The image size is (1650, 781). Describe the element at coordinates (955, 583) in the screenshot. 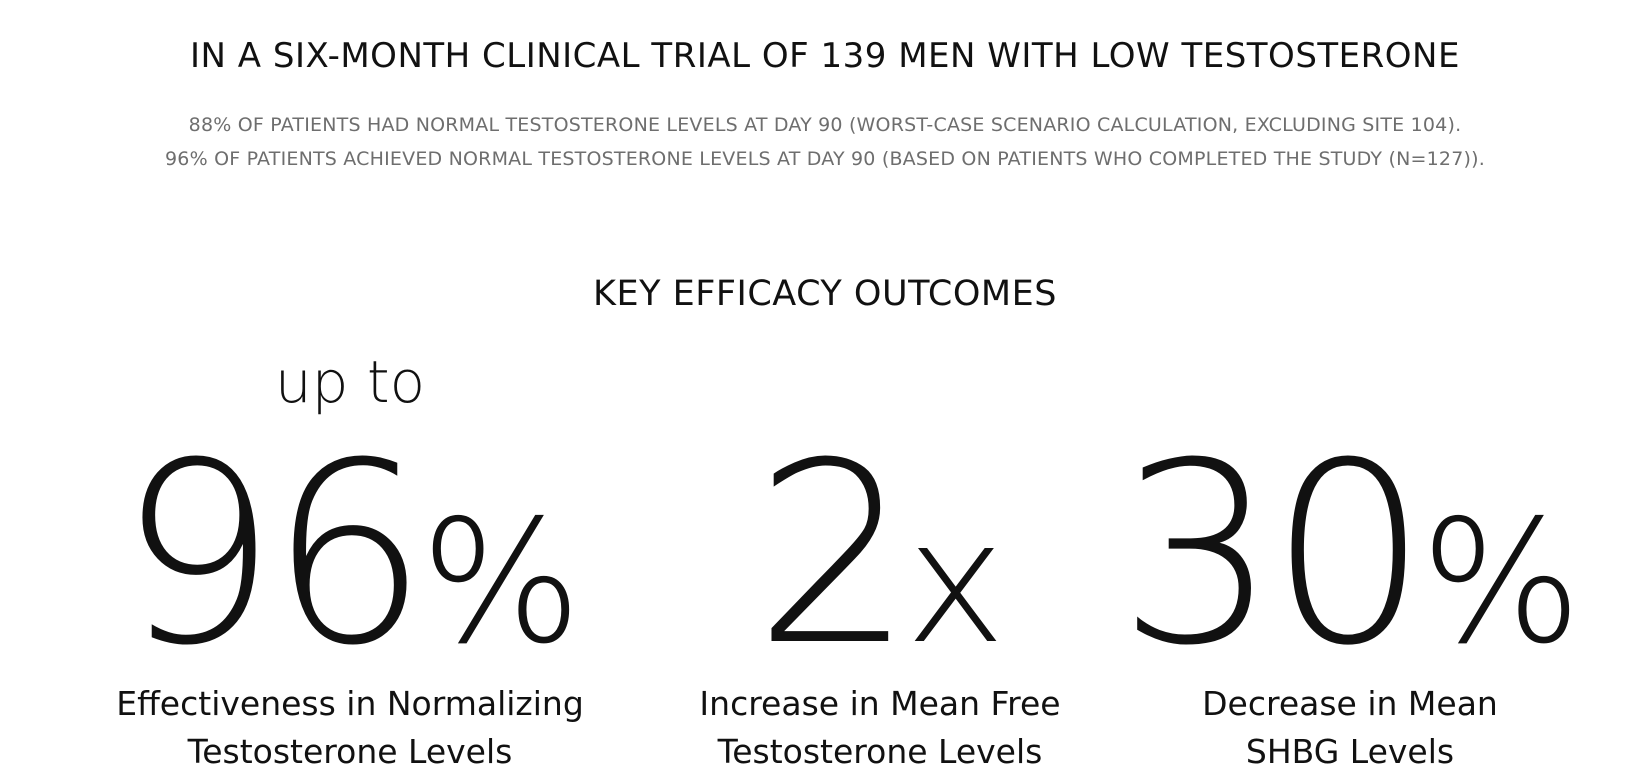

I see `stat-unit: x` at that location.